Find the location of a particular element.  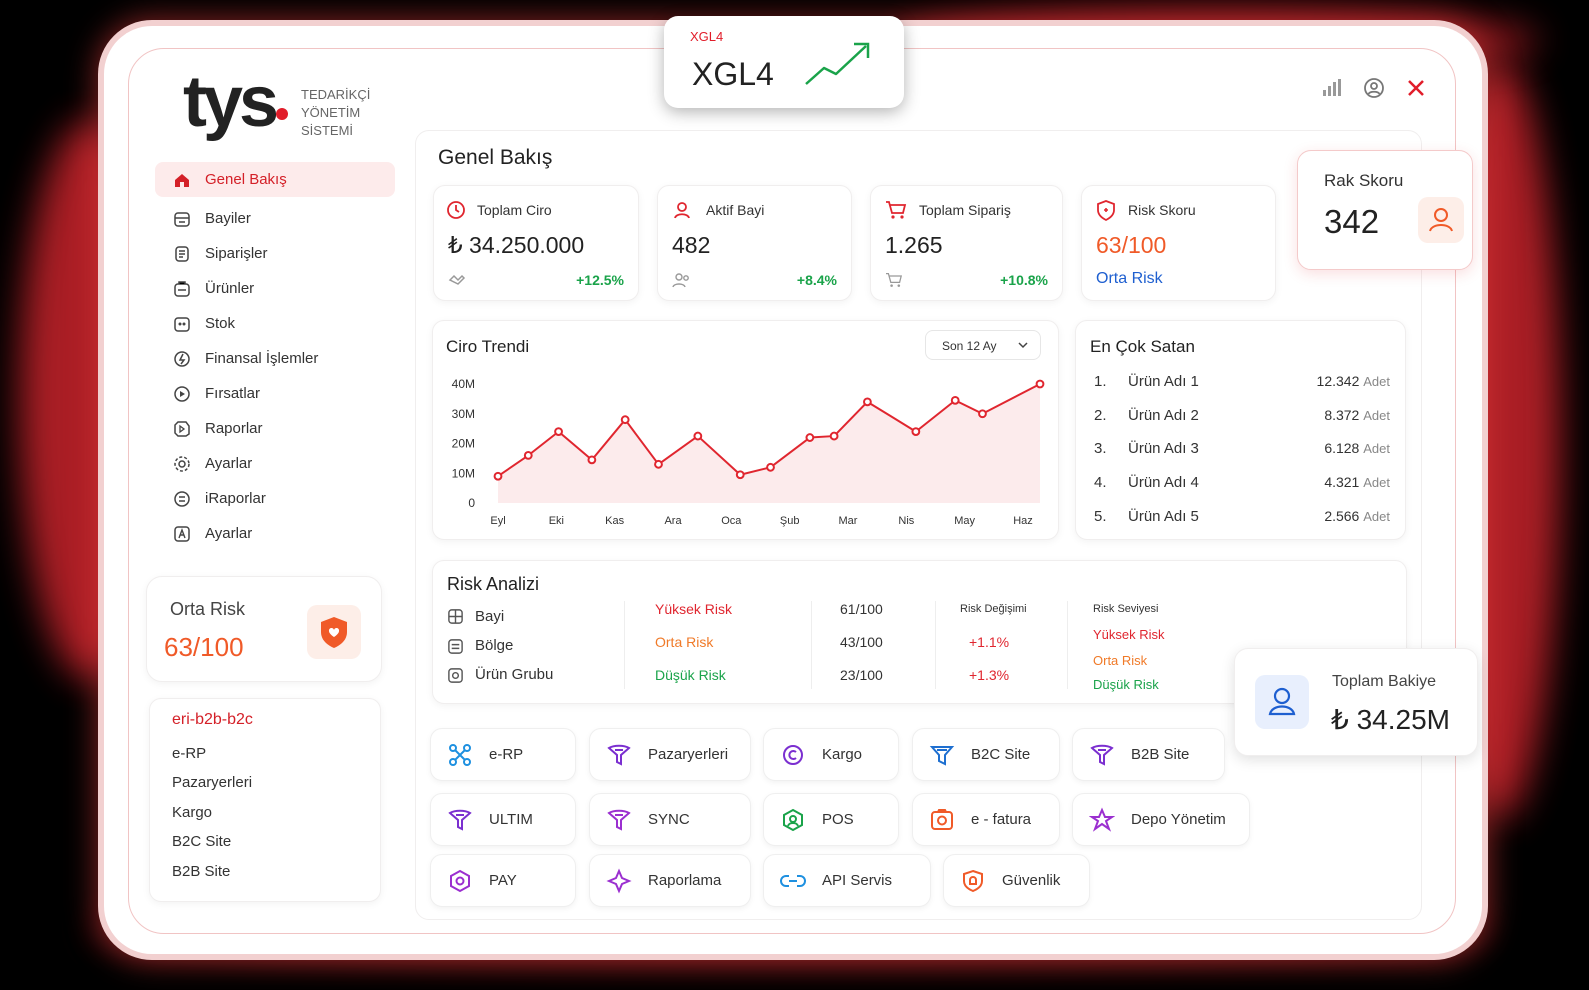

cargo-icon is located at coordinates (793, 754).